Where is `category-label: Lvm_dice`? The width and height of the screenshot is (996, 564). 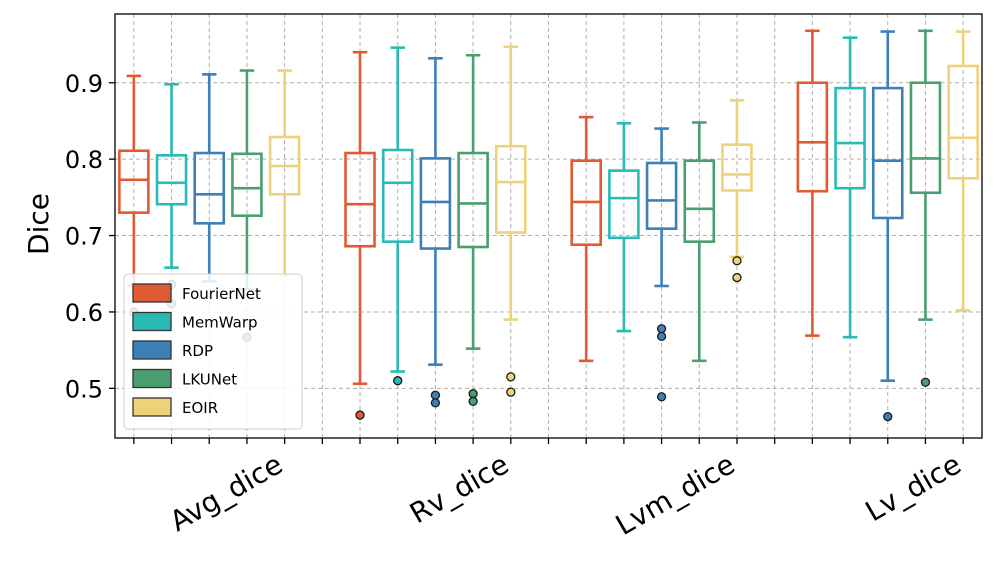 category-label: Lvm_dice is located at coordinates (675, 494).